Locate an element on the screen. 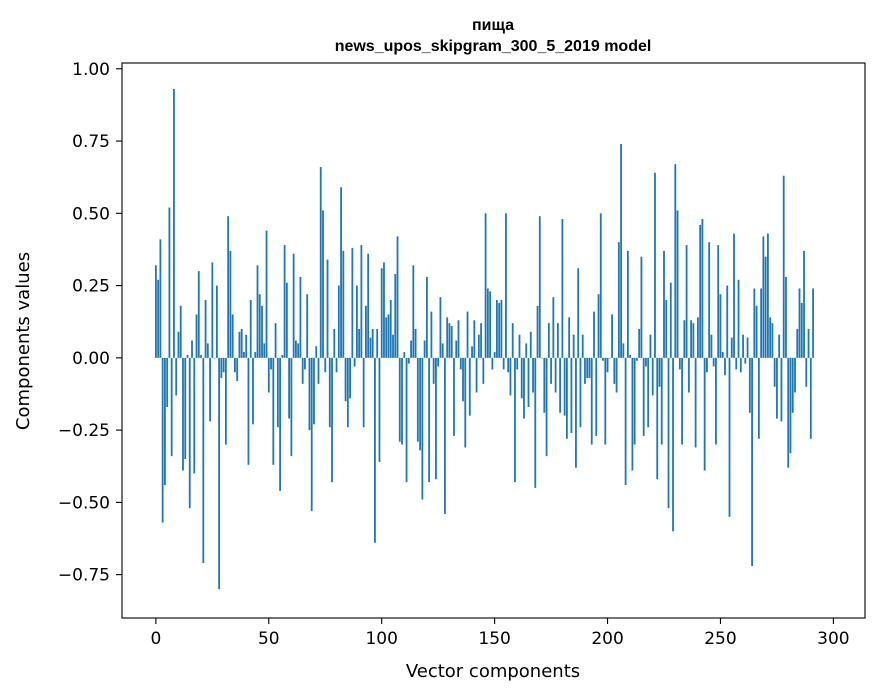 This screenshot has height=696, width=880. x-tick-label: 100 is located at coordinates (381, 639).